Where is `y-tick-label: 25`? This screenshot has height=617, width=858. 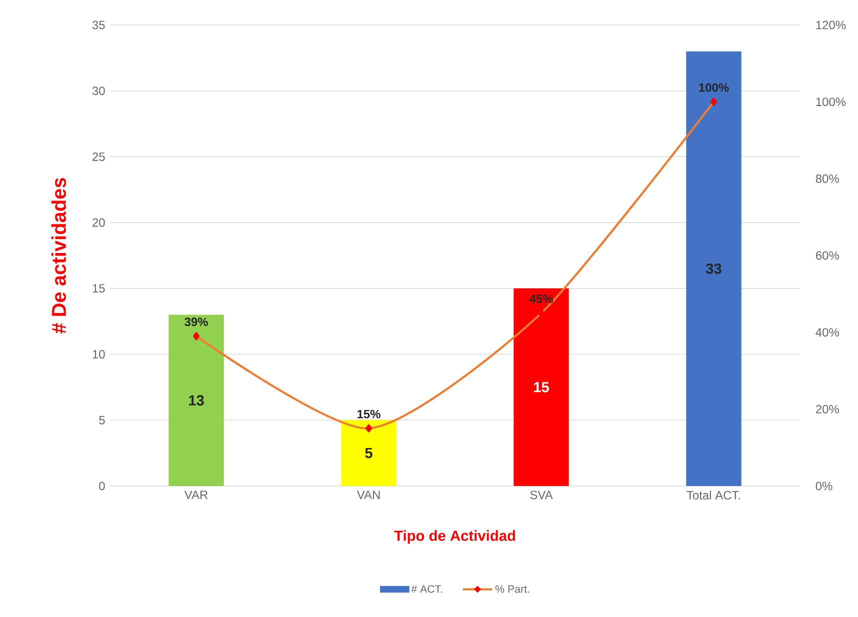
y-tick-label: 25 is located at coordinates (98, 156).